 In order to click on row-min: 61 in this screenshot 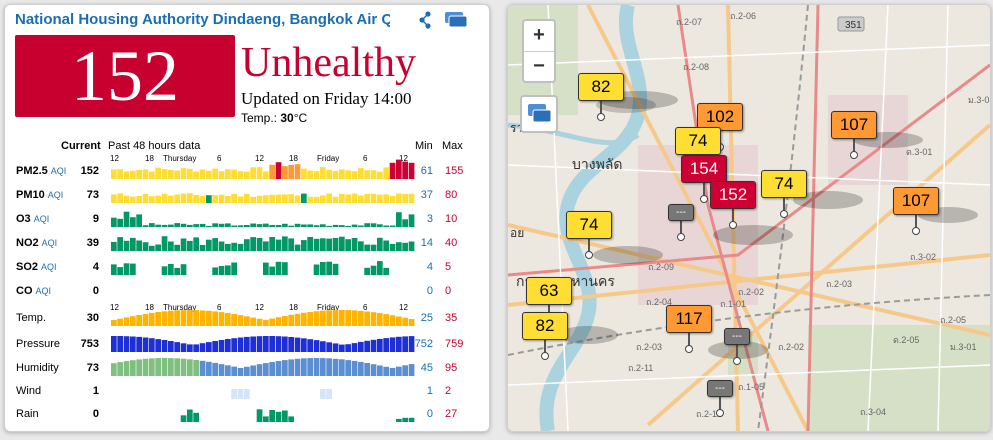, I will do `click(426, 171)`.